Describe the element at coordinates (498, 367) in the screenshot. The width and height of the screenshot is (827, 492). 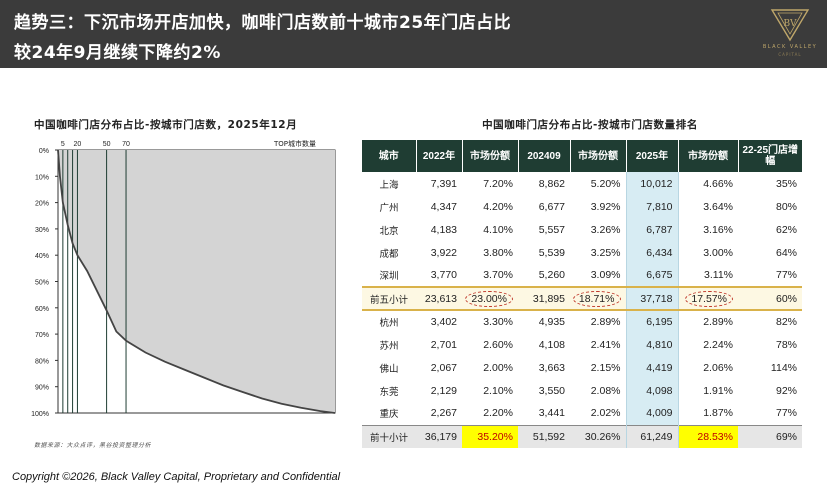
I see `table-cell: 2.00%` at that location.